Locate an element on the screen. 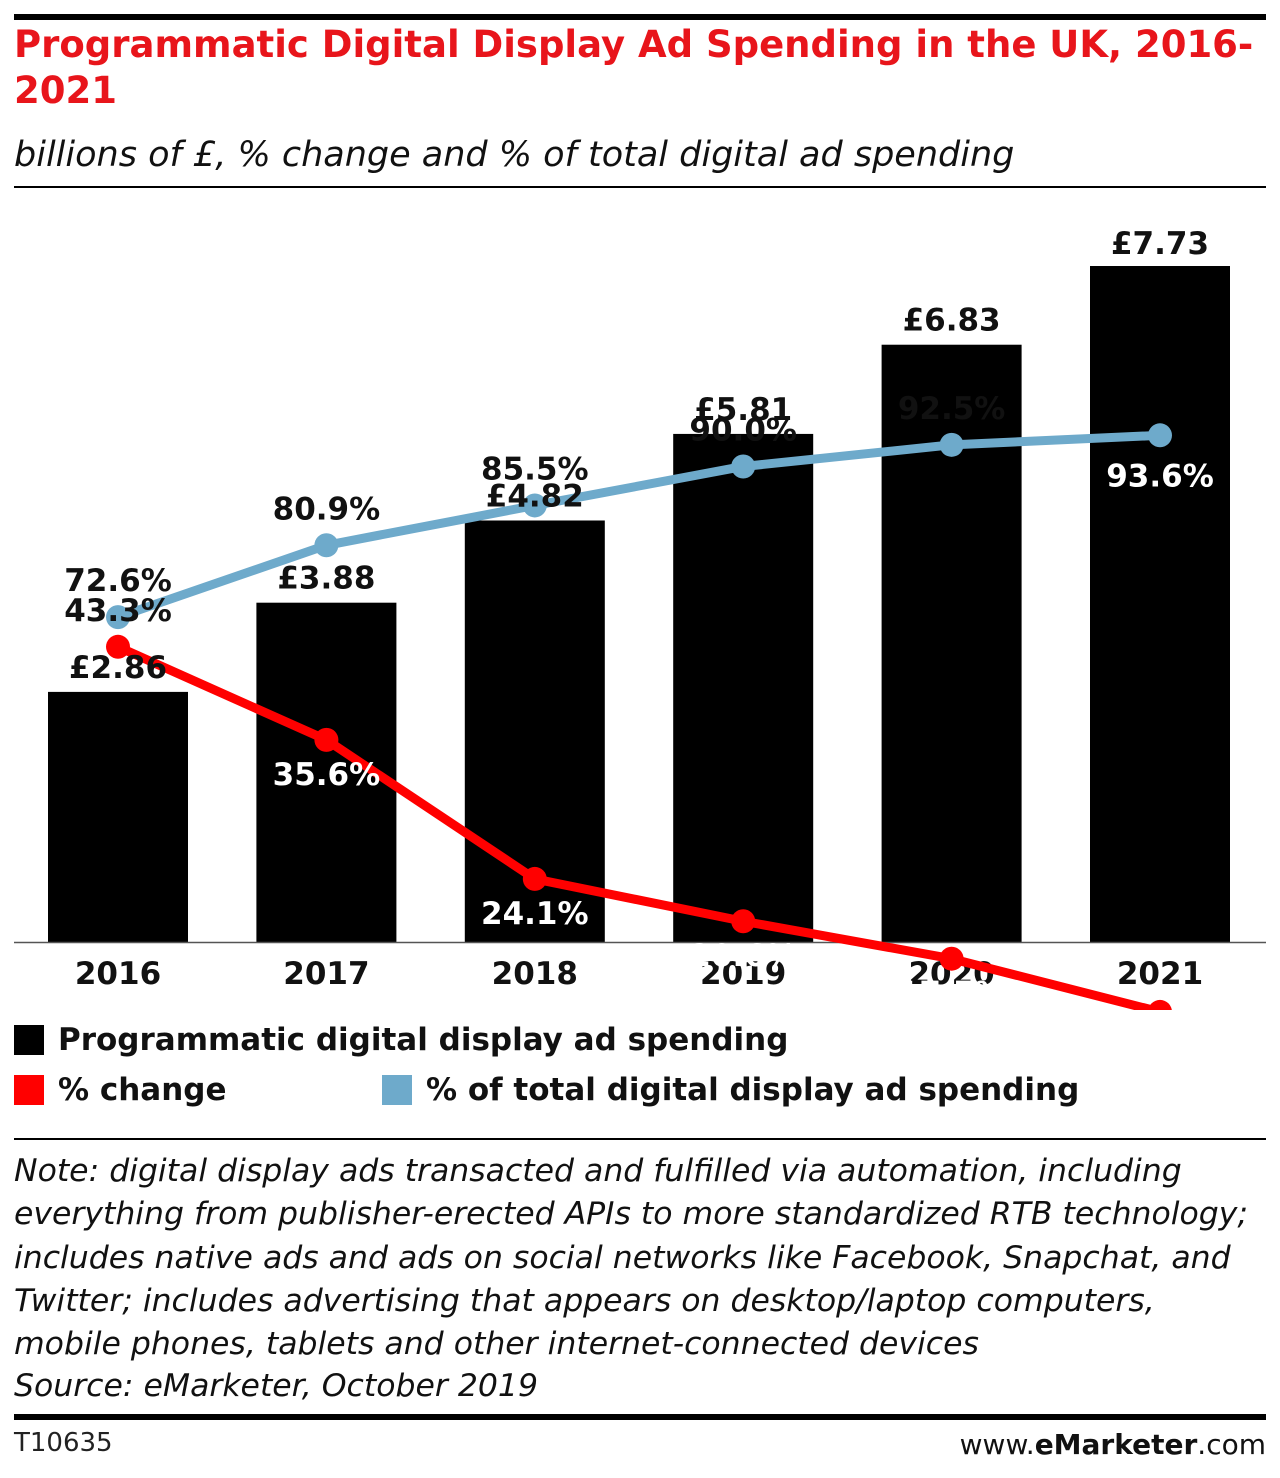 Image resolution: width=1280 pixels, height=1478 pixels. legend-rule is located at coordinates (640, 1139).